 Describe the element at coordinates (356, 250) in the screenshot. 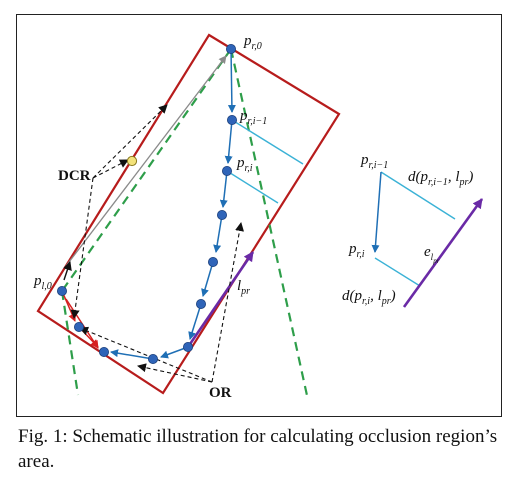

I see `inset-label-pri: pr,i` at that location.